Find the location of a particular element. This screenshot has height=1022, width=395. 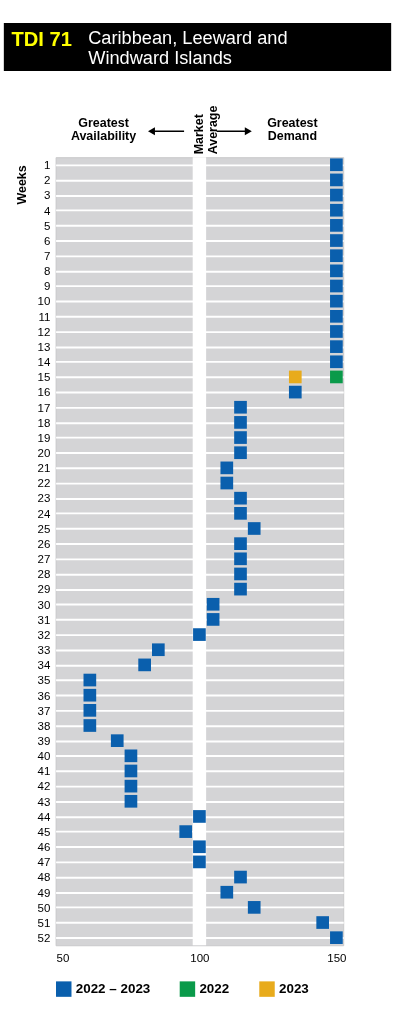

legend-label: 2022 is located at coordinates (214, 988).